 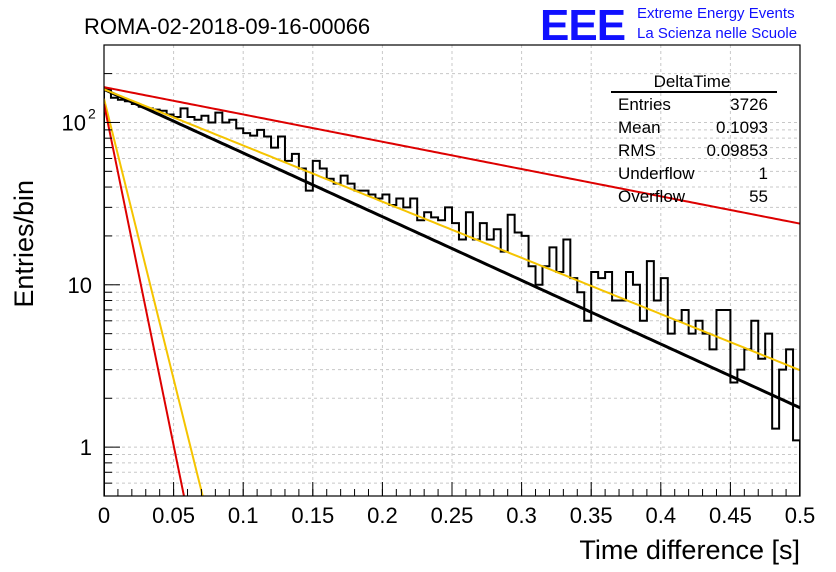 I want to click on stat-label-overflow: Overflow, so click(x=652, y=196).